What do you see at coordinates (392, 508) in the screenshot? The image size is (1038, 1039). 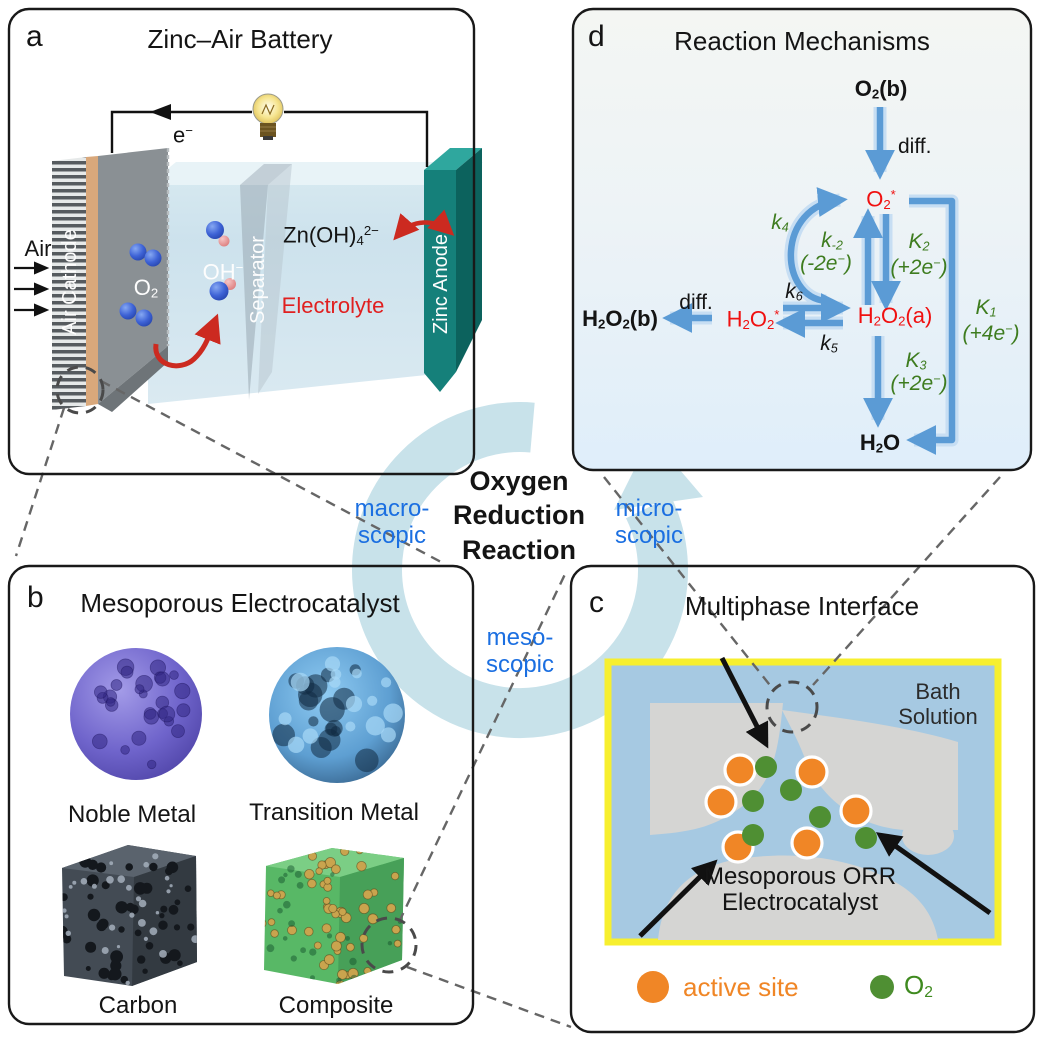 I see `macroscopic-label-line1: macro-` at bounding box center [392, 508].